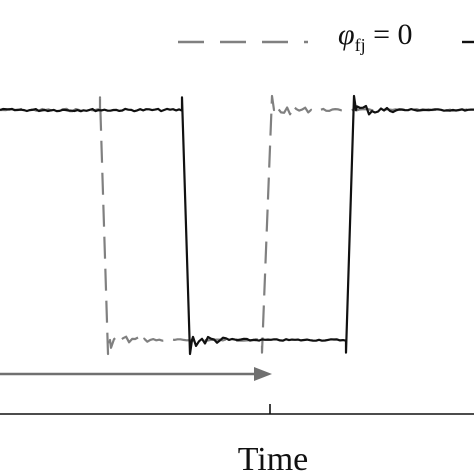 This screenshot has width=474, height=474. I want to click on axes, so click(237, 409).